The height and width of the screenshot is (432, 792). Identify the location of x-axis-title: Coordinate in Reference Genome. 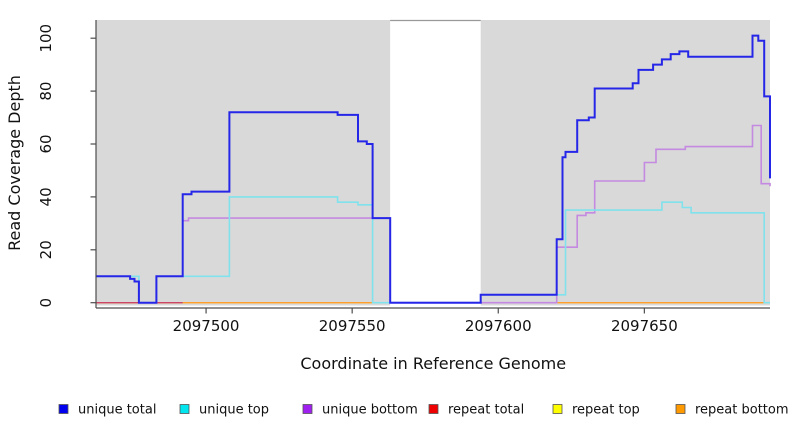
(433, 363).